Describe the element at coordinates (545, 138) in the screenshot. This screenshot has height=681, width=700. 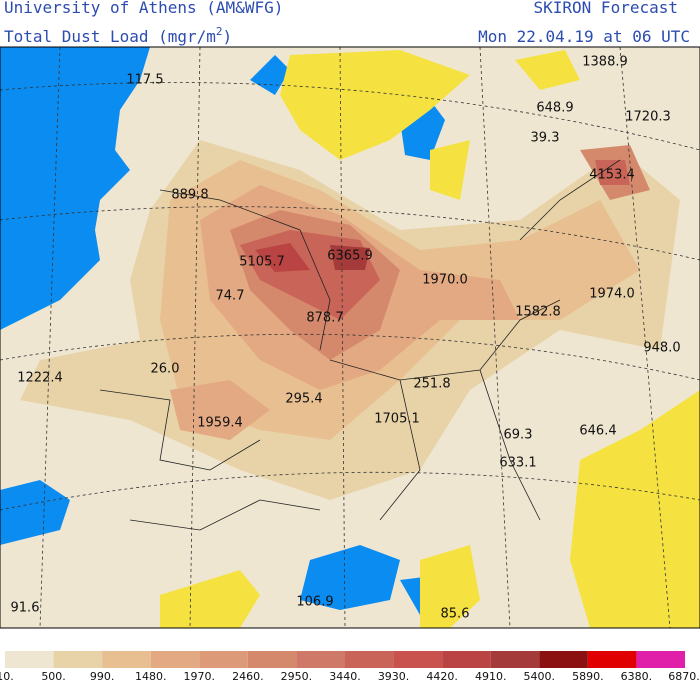
I see `map-value-label: 39.3` at that location.